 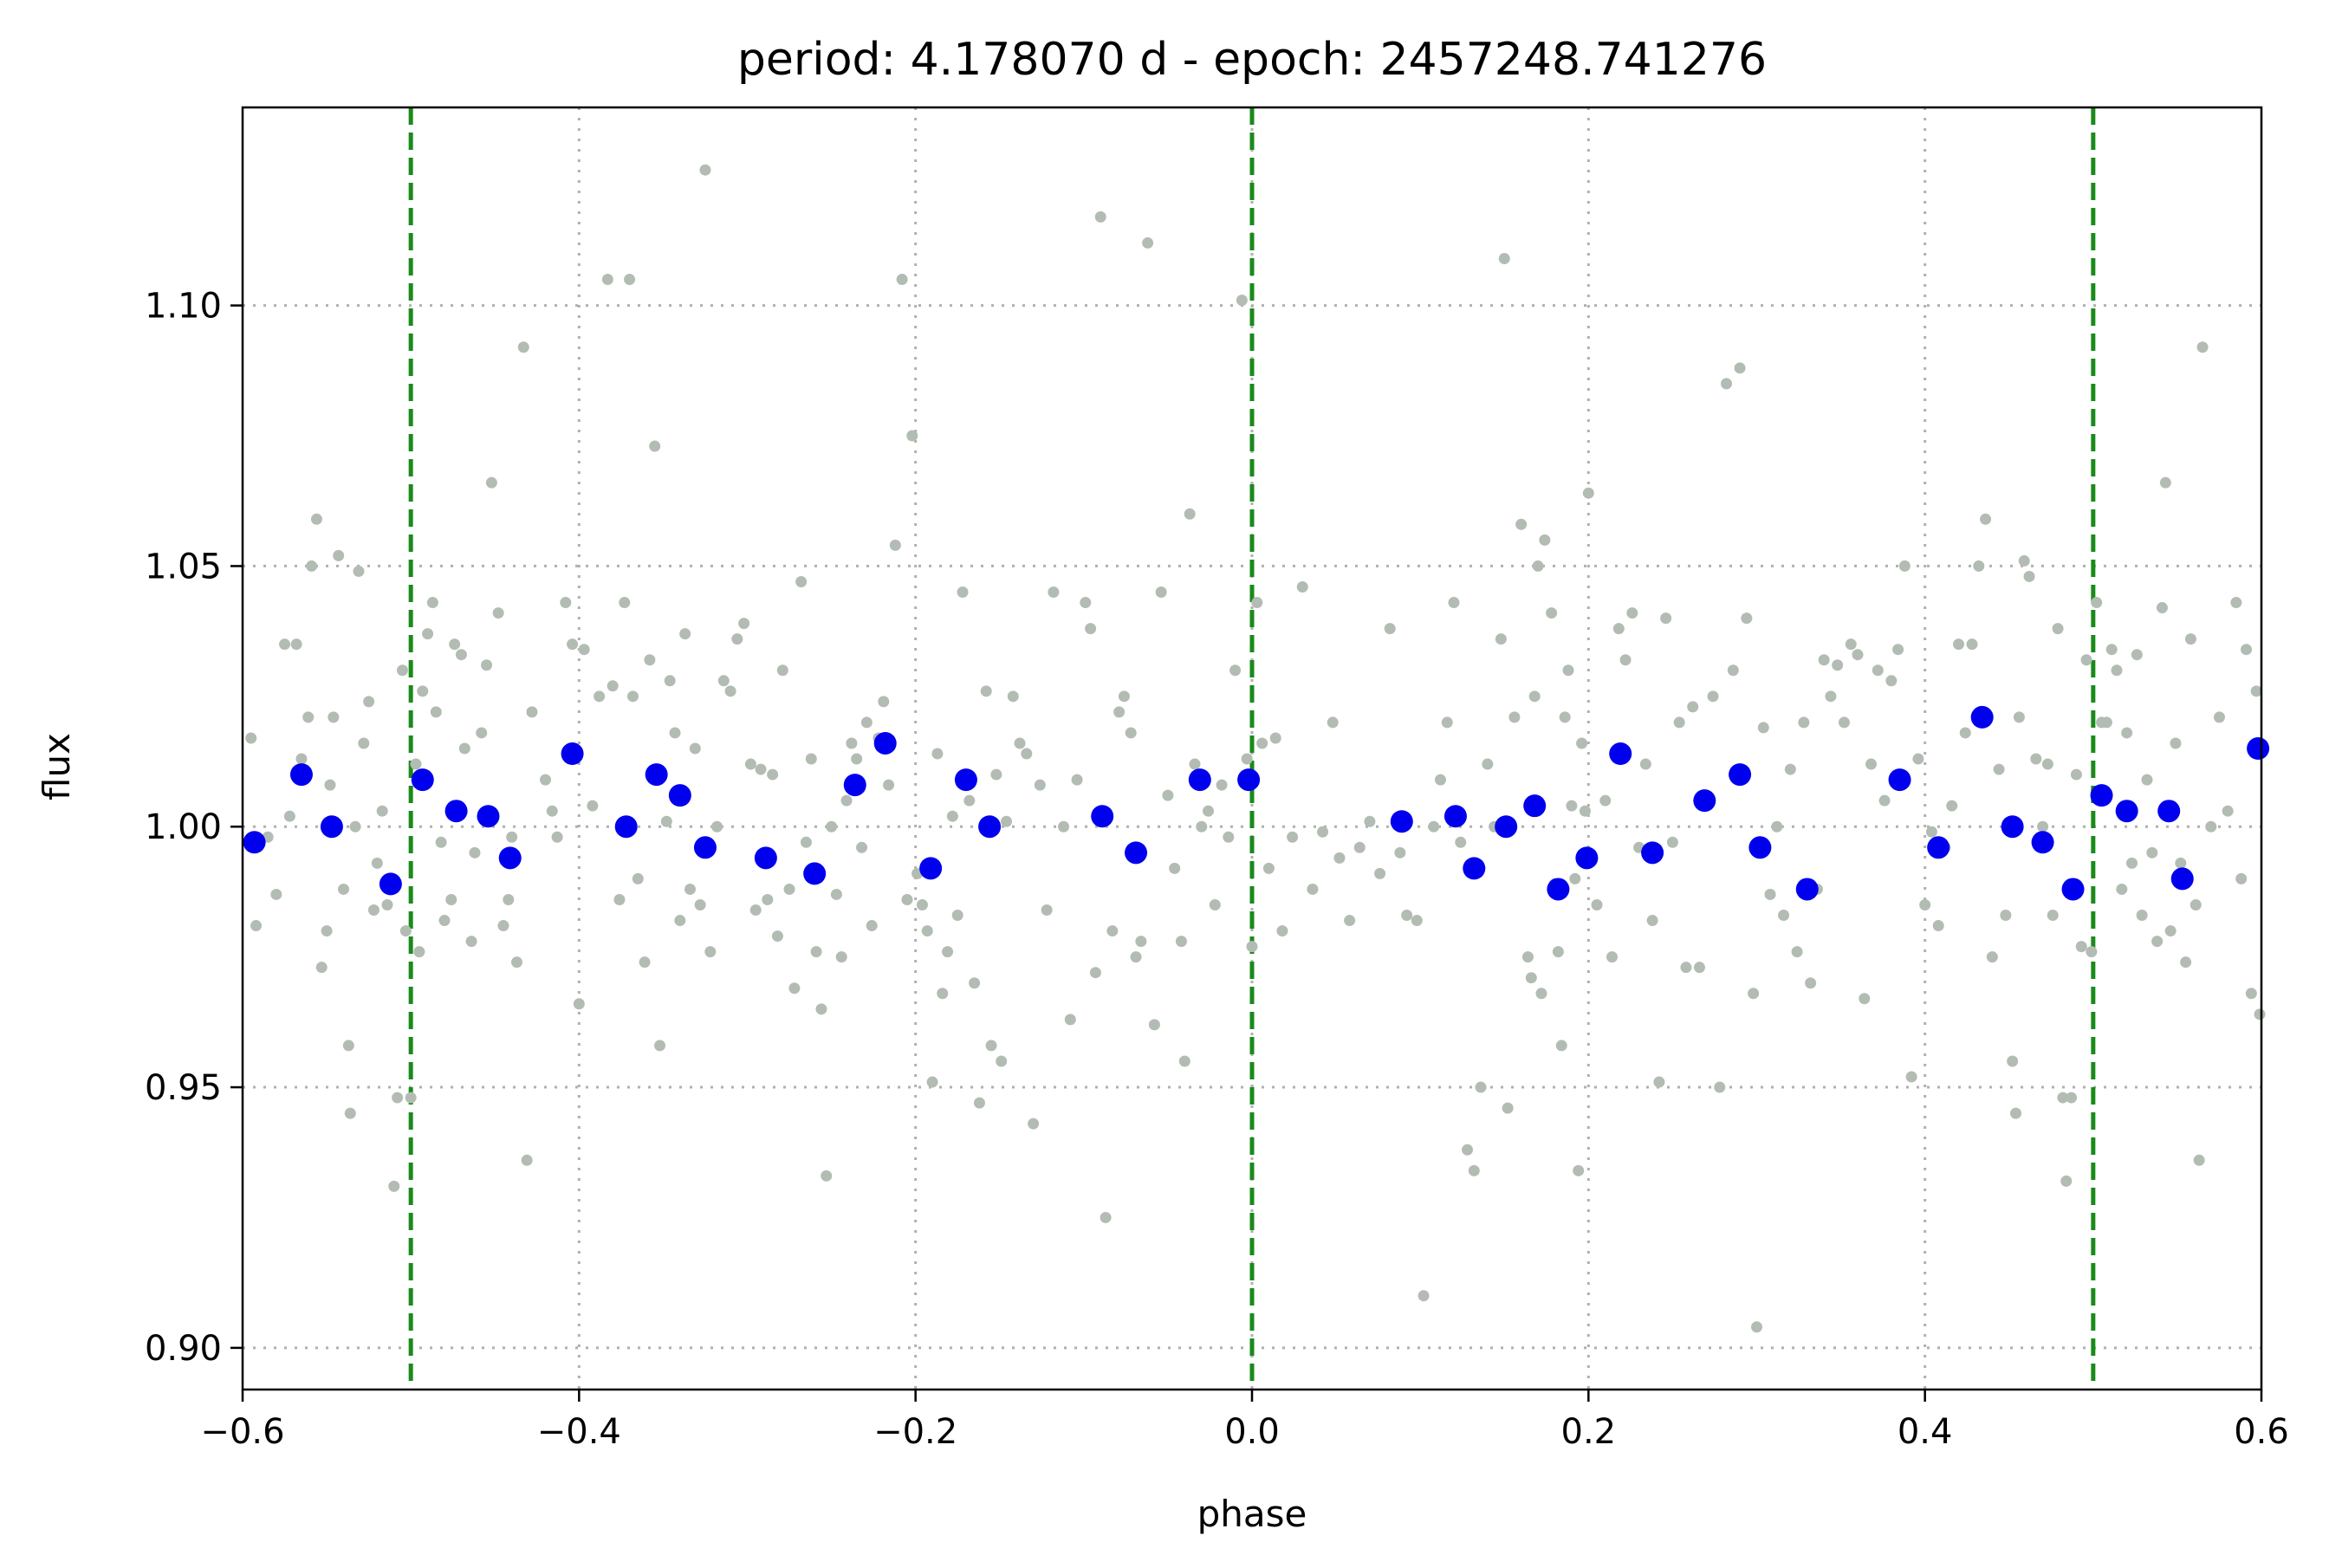 I want to click on y-tick-label: 0.90, so click(x=183, y=1349).